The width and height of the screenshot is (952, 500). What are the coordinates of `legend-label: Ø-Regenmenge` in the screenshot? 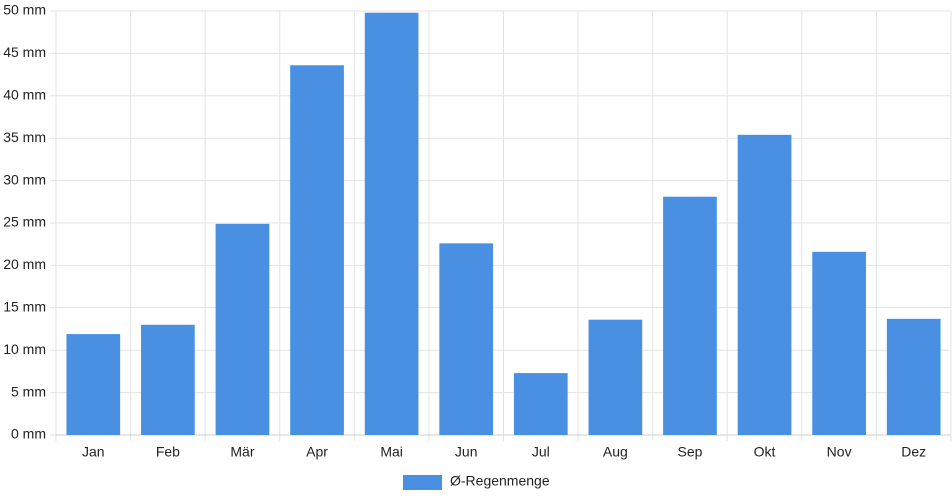 It's located at (500, 481).